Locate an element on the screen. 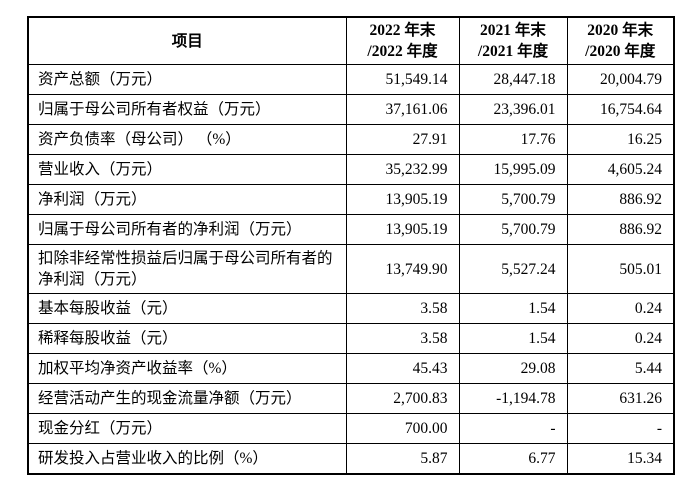 This screenshot has width=700, height=482. row-label: 研发投入占营业收入的比例（%） is located at coordinates (187, 458).